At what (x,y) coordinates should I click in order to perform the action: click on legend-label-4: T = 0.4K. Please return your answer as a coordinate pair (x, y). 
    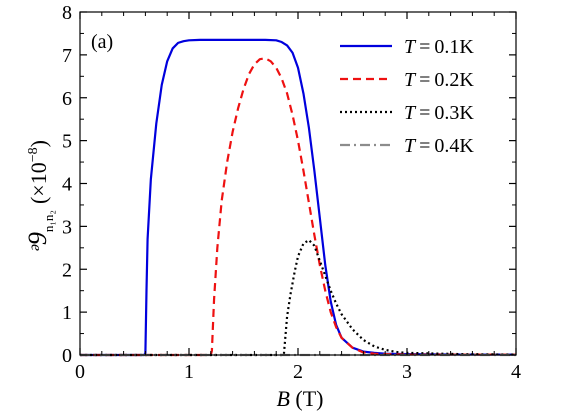
    Looking at the image, I should click on (439, 146).